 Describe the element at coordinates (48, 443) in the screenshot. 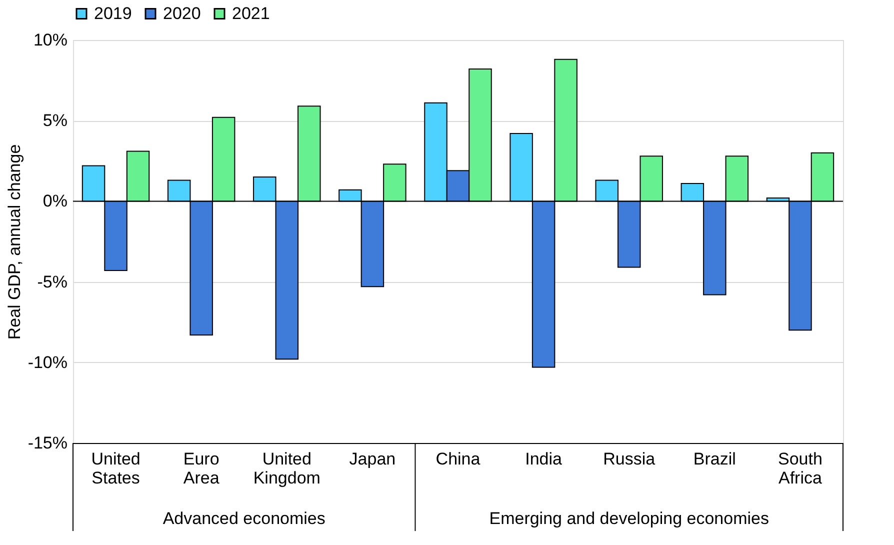

I see `y-tick-label: -15%` at that location.